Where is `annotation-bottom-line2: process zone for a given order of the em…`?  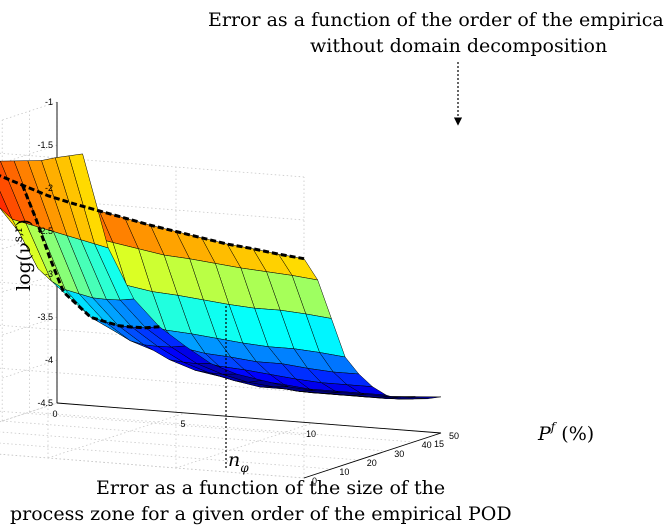 annotation-bottom-line2: process zone for a given order of the em… is located at coordinates (261, 514).